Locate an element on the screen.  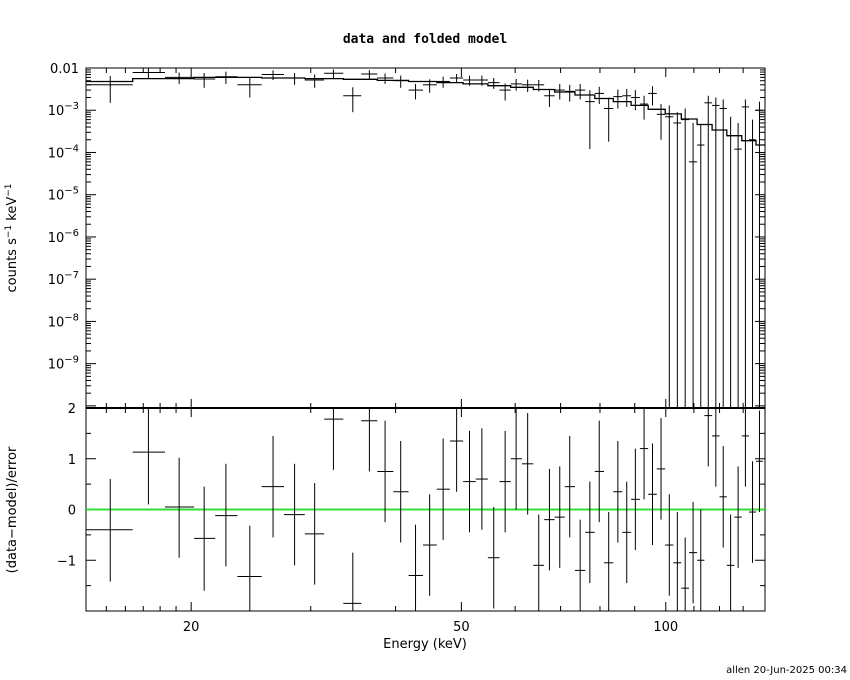
y-tick-label-exponent: −6 is located at coordinates (71, 233).